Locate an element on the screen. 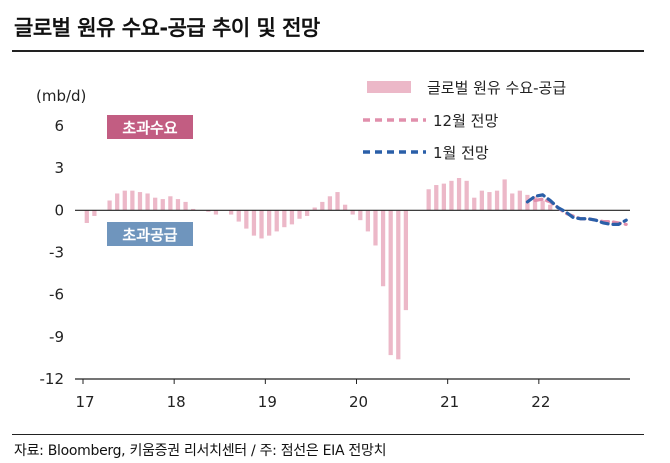 The width and height of the screenshot is (670, 463). legend-bar-swatch is located at coordinates (389, 87).